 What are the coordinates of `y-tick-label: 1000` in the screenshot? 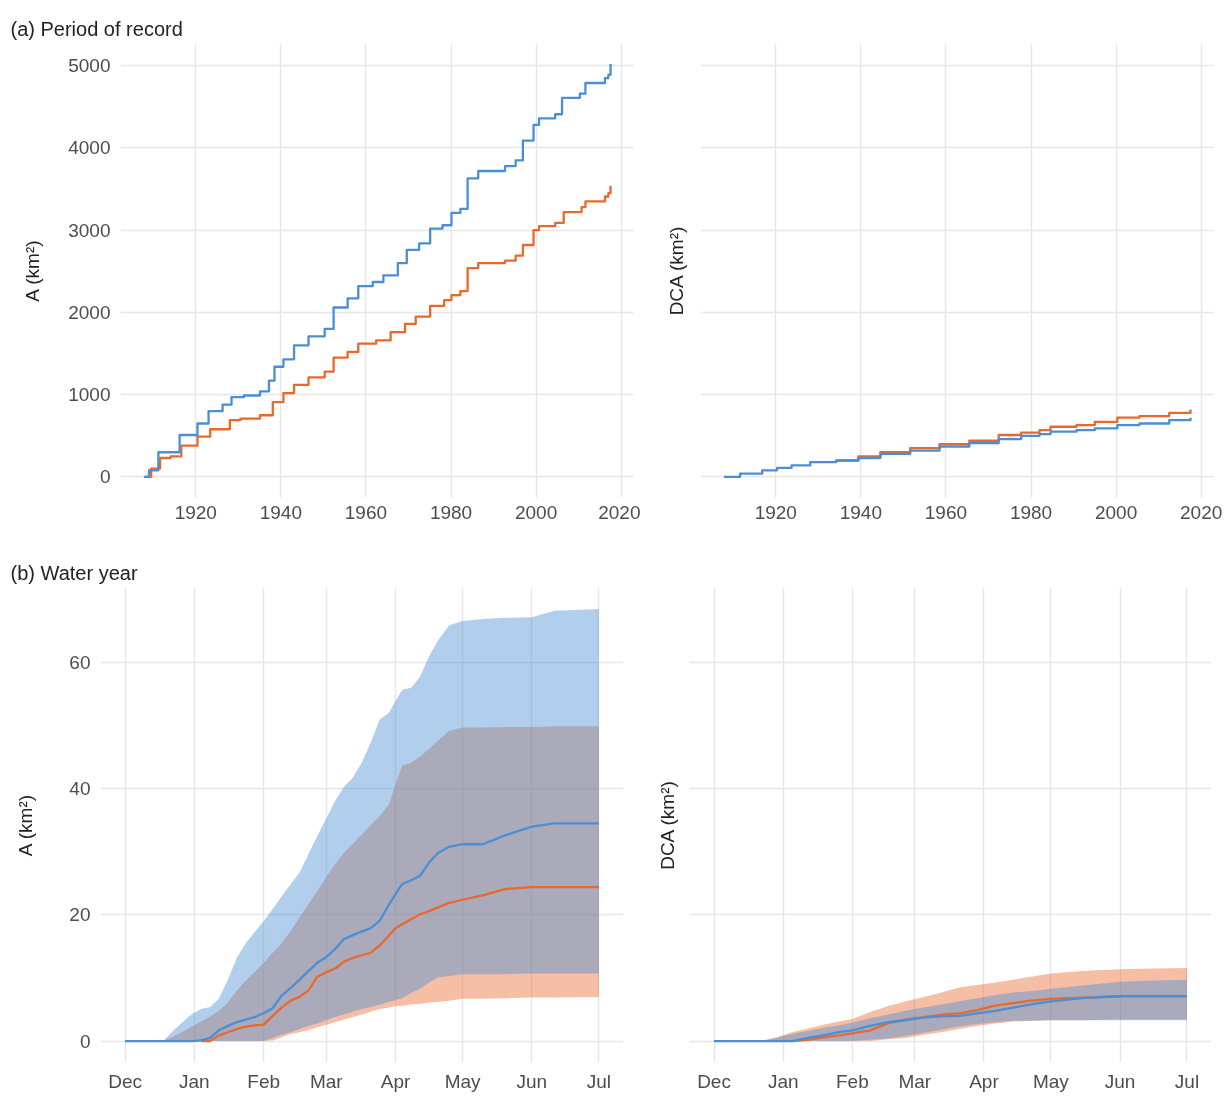 It's located at (89, 395).